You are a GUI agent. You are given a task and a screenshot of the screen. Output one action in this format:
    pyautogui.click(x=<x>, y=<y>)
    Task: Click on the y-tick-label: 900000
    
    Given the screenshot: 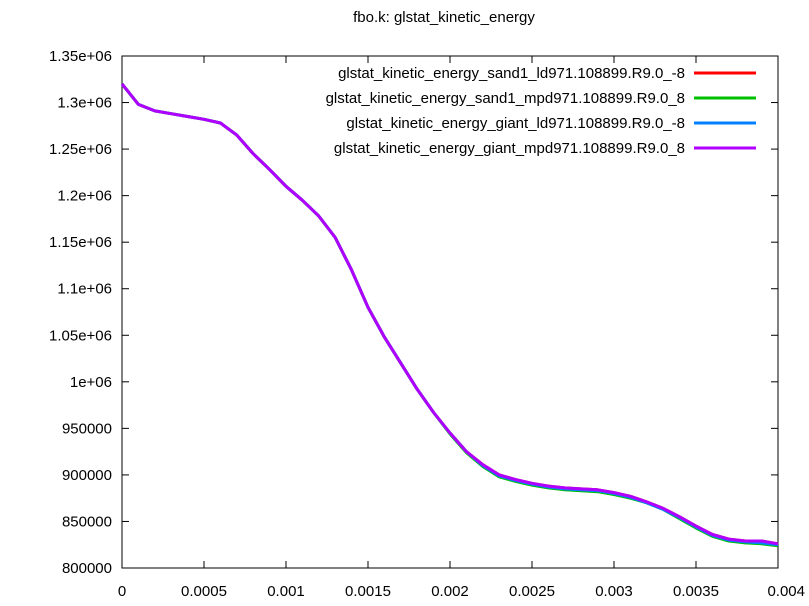 What is the action you would take?
    pyautogui.click(x=87, y=475)
    